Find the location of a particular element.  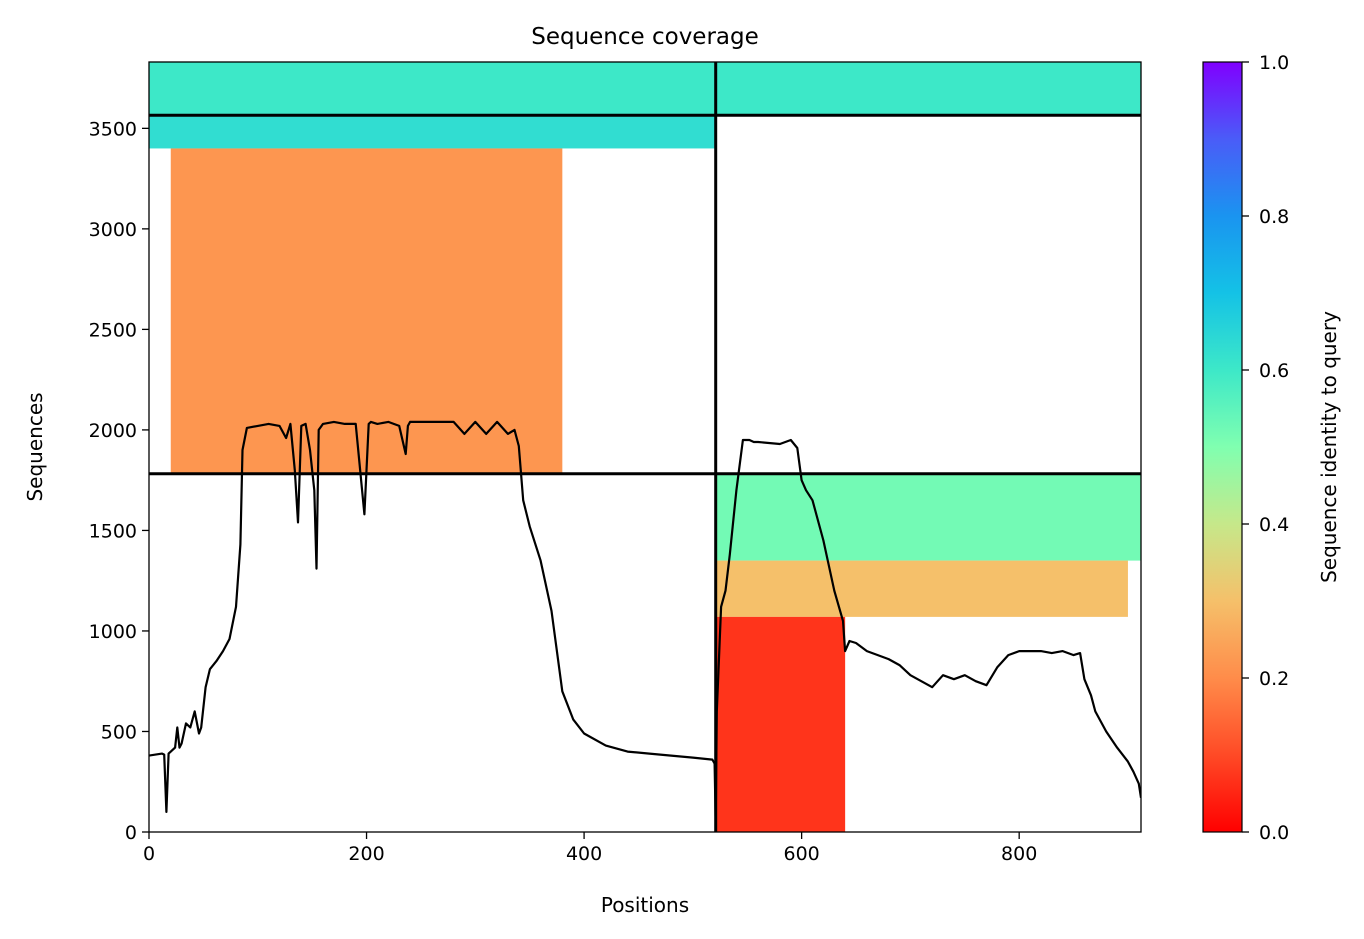

y-tick-label: 3000 is located at coordinates (113, 230).